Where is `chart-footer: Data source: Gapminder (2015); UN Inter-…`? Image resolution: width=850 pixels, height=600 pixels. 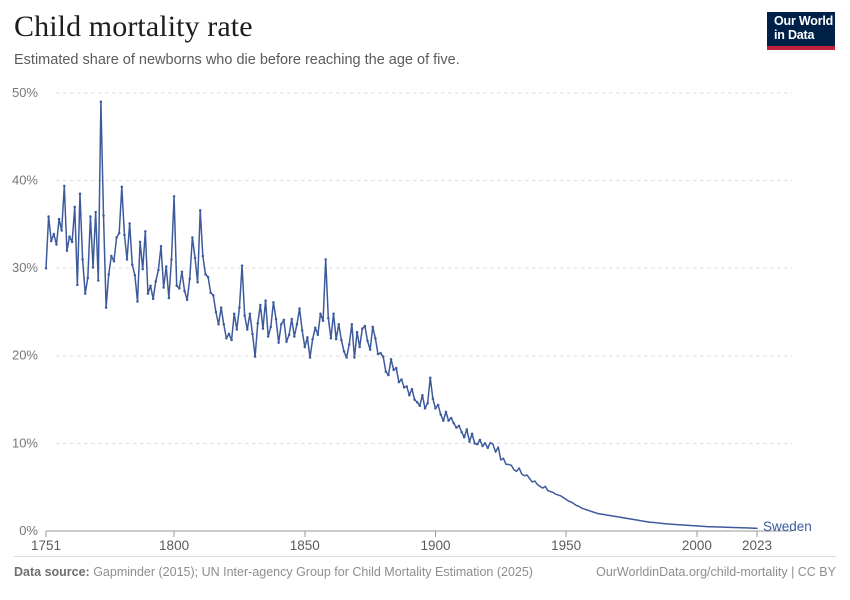 chart-footer: Data source: Gapminder (2015); UN Inter-… is located at coordinates (425, 572).